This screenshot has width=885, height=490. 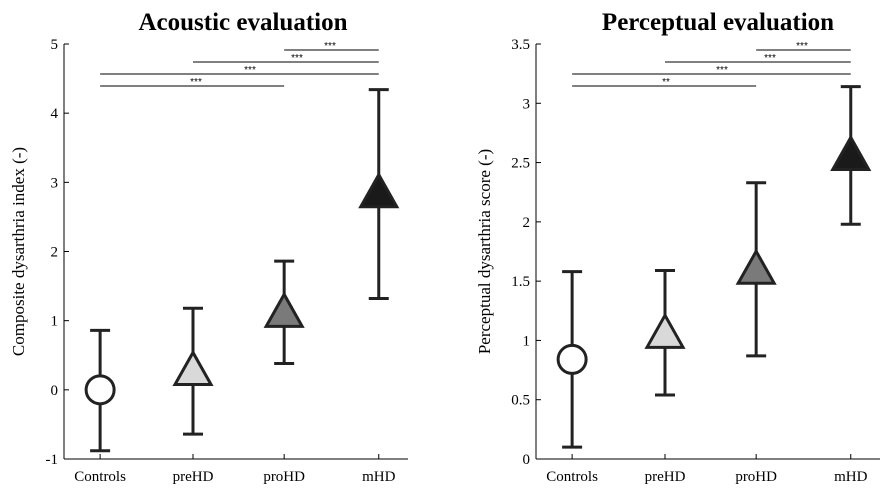 What do you see at coordinates (718, 22) in the screenshot?
I see `chart-title: Perceptual evaluation` at bounding box center [718, 22].